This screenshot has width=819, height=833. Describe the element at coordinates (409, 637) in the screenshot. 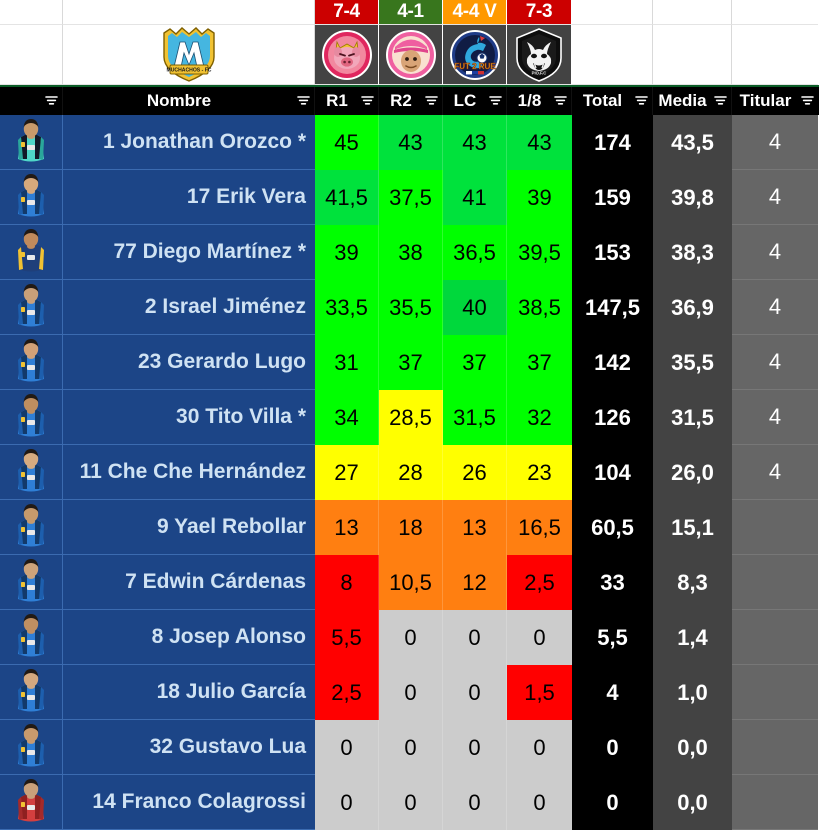

I see `table-row: 8 Josep Alonso 5,5 0 0 0 5,5 1,4` at that location.